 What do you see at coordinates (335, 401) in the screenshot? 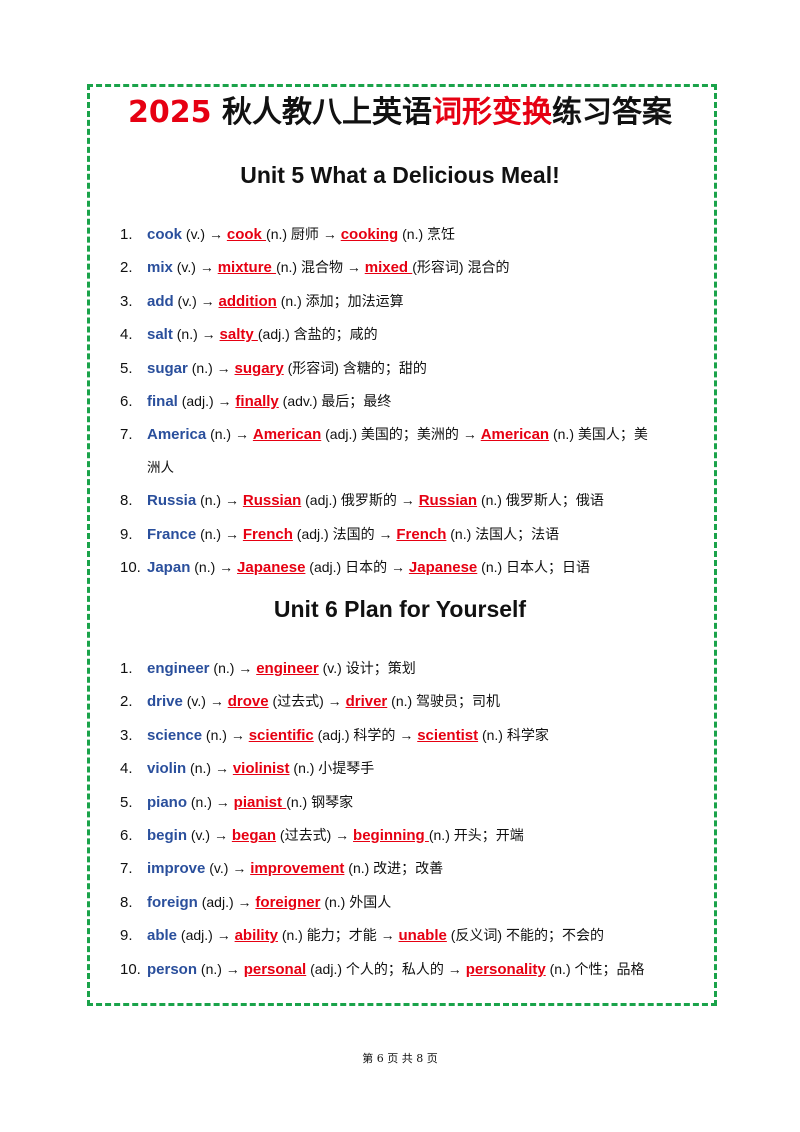
I see `definition-text: (adv.) 最后；最终` at bounding box center [335, 401].